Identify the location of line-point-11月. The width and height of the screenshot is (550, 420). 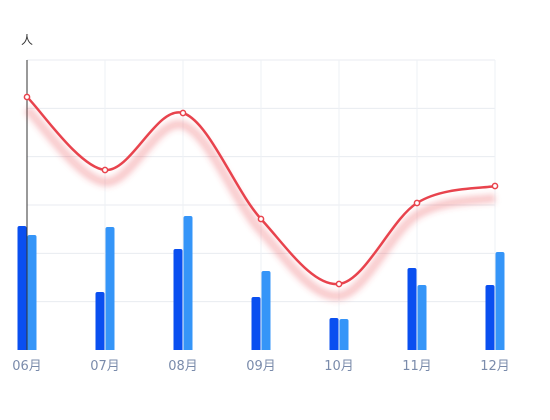
(417, 203).